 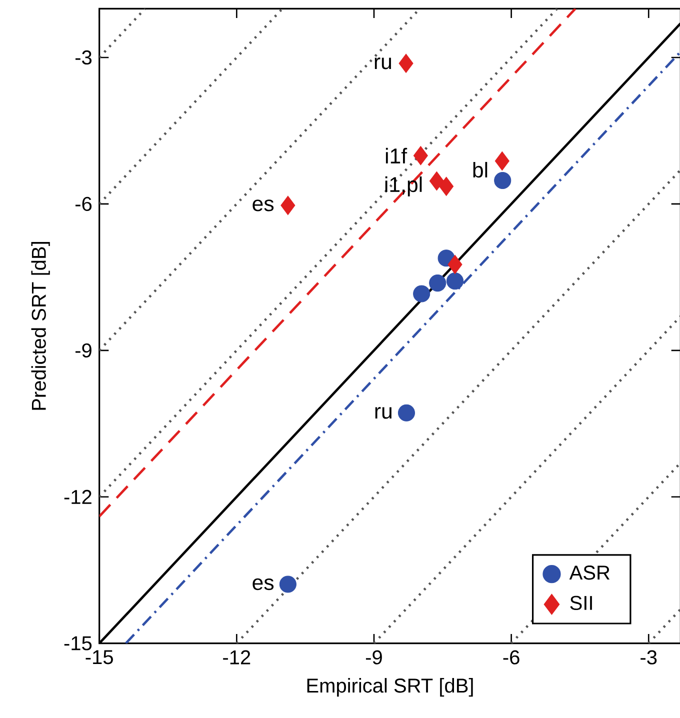 What do you see at coordinates (83, 204) in the screenshot?
I see `y-tick-label: -6` at bounding box center [83, 204].